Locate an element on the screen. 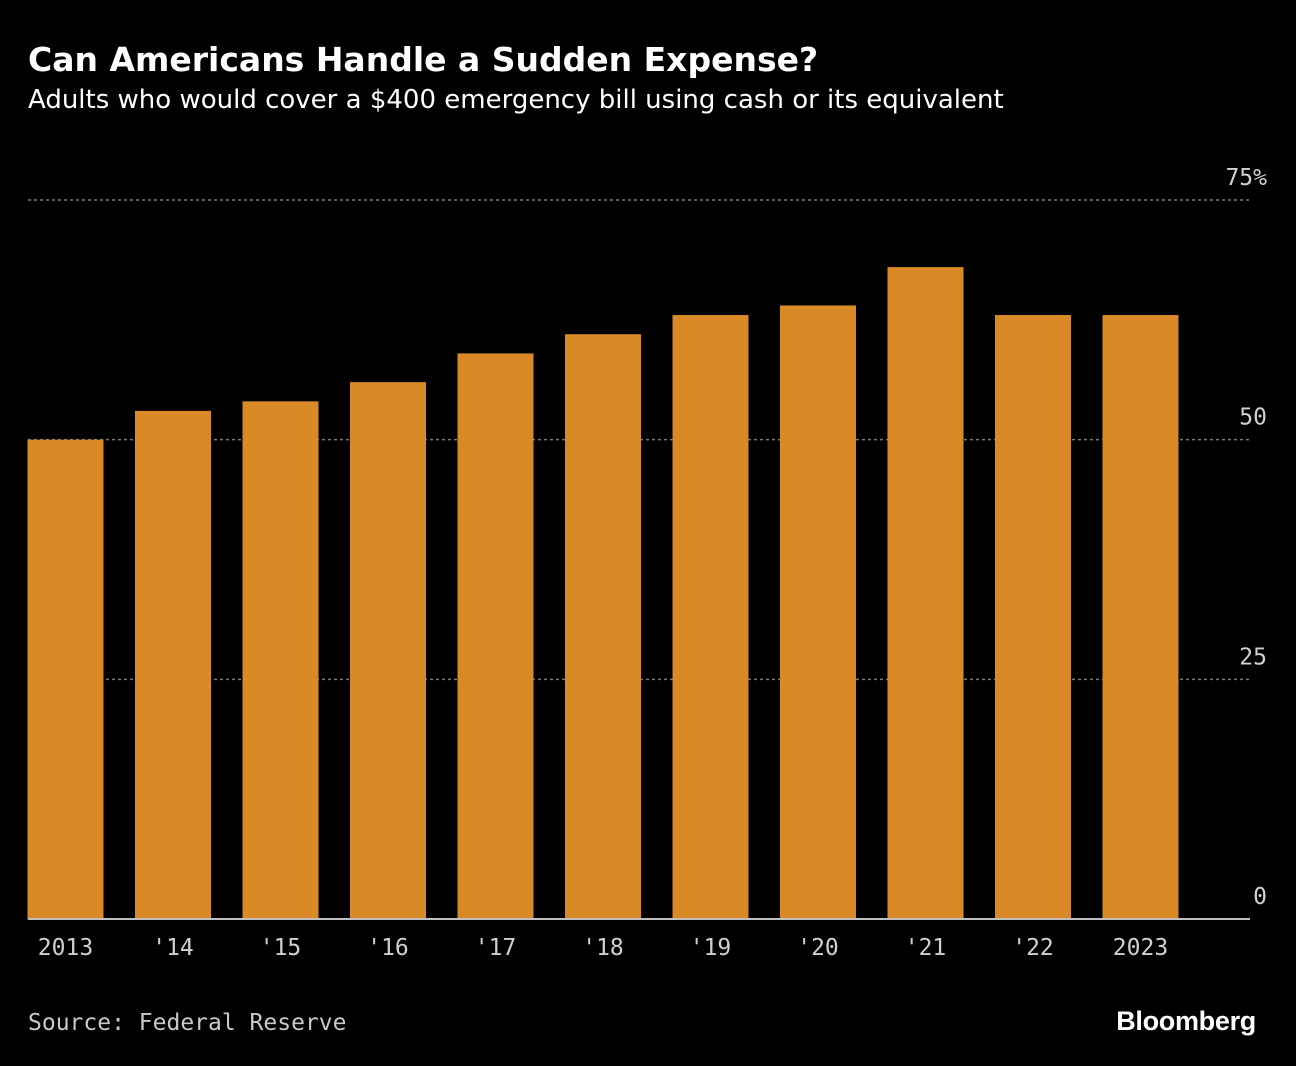  bar-2013 is located at coordinates (65, 679).